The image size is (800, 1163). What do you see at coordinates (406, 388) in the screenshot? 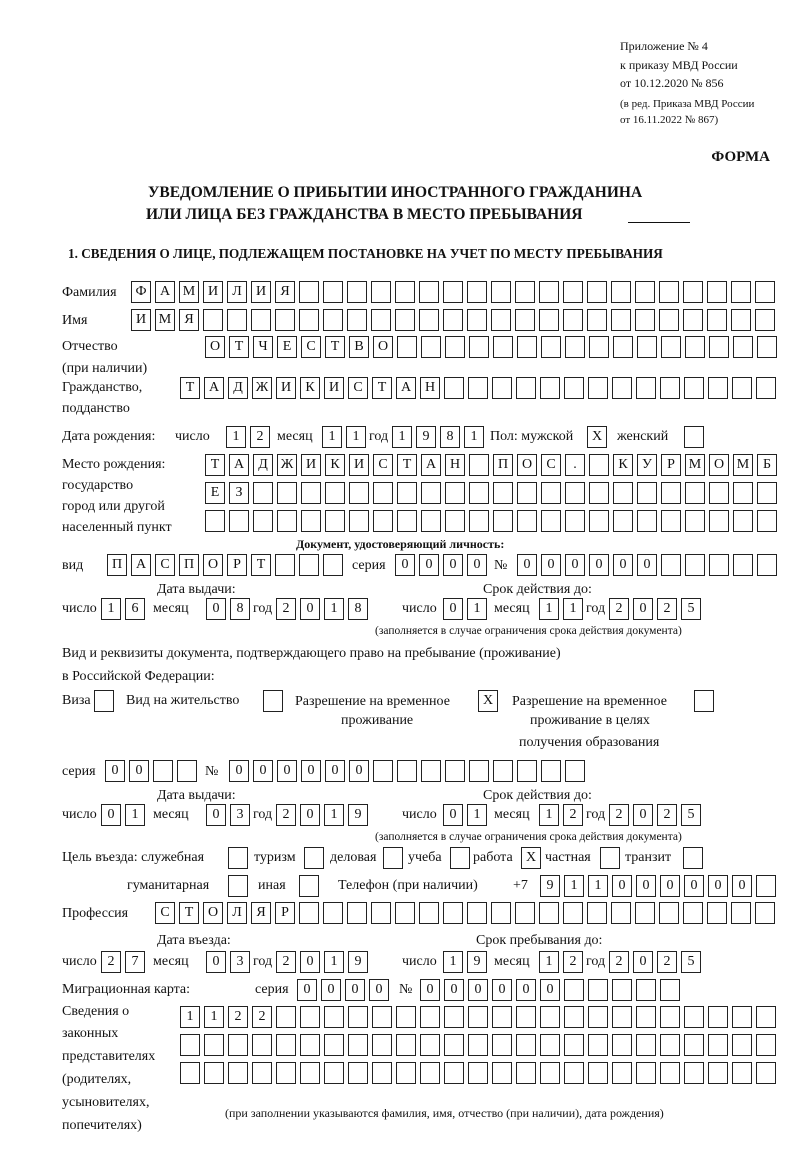
I see `char-cell: А` at bounding box center [406, 388].